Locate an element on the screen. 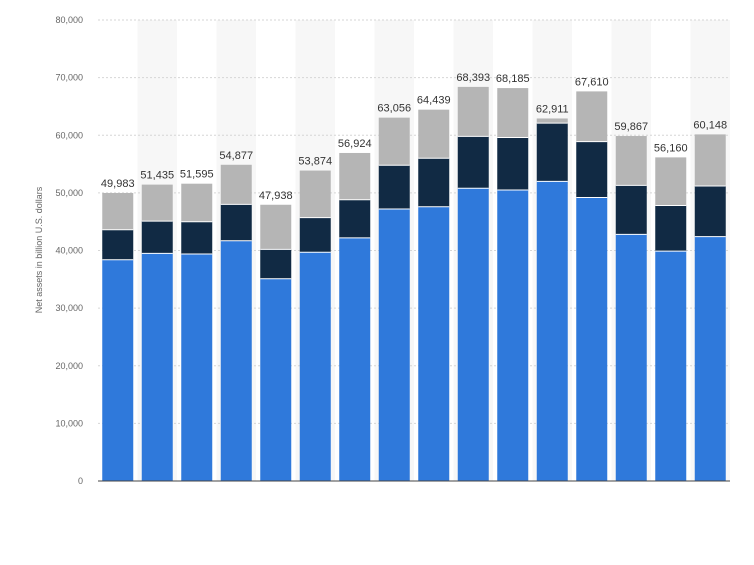 This screenshot has height=565, width=754. bar-total-label: 54,877 is located at coordinates (236, 156).